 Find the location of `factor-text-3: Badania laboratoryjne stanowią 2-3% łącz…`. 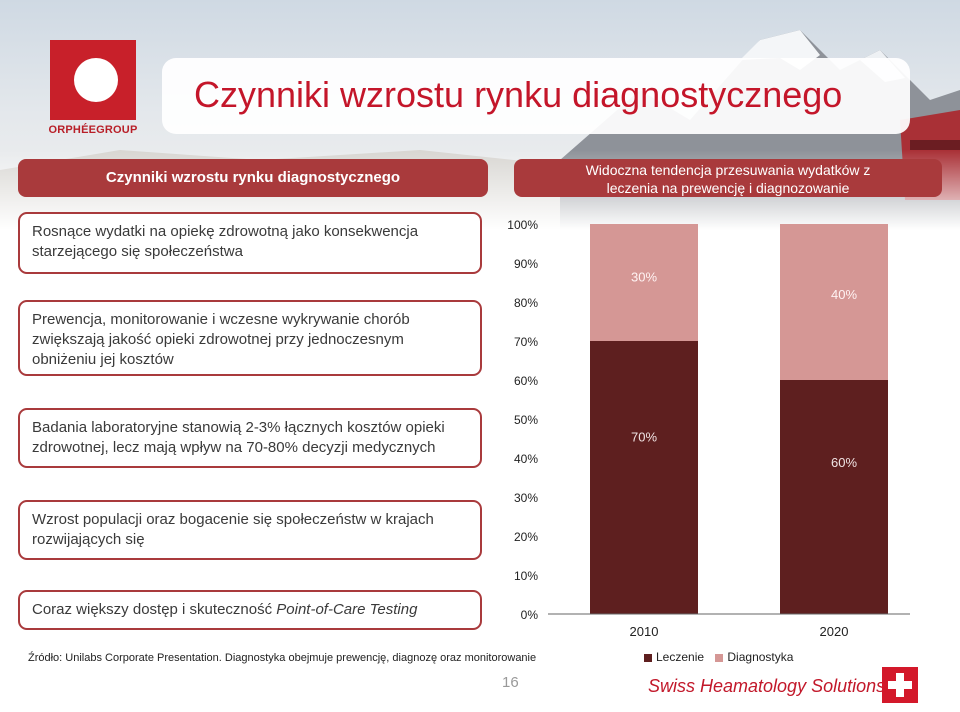

factor-text-3: Badania laboratoryjne stanowią 2-3% łącz… is located at coordinates (238, 437).